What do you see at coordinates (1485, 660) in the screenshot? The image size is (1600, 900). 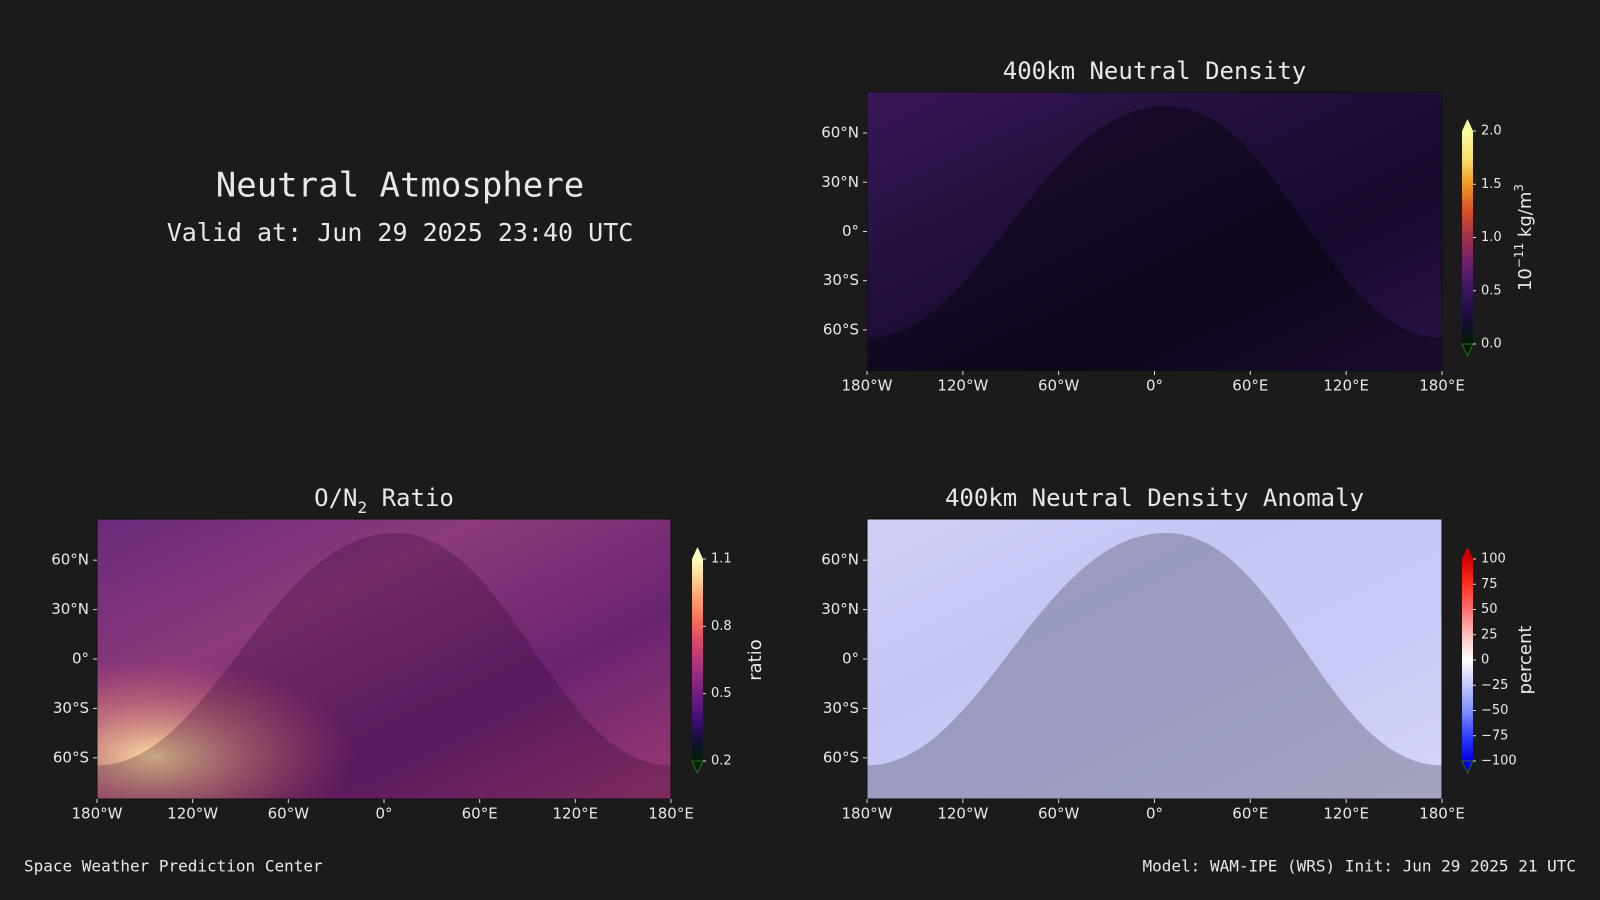 I see `colorbar-tick-label: 0` at bounding box center [1485, 660].